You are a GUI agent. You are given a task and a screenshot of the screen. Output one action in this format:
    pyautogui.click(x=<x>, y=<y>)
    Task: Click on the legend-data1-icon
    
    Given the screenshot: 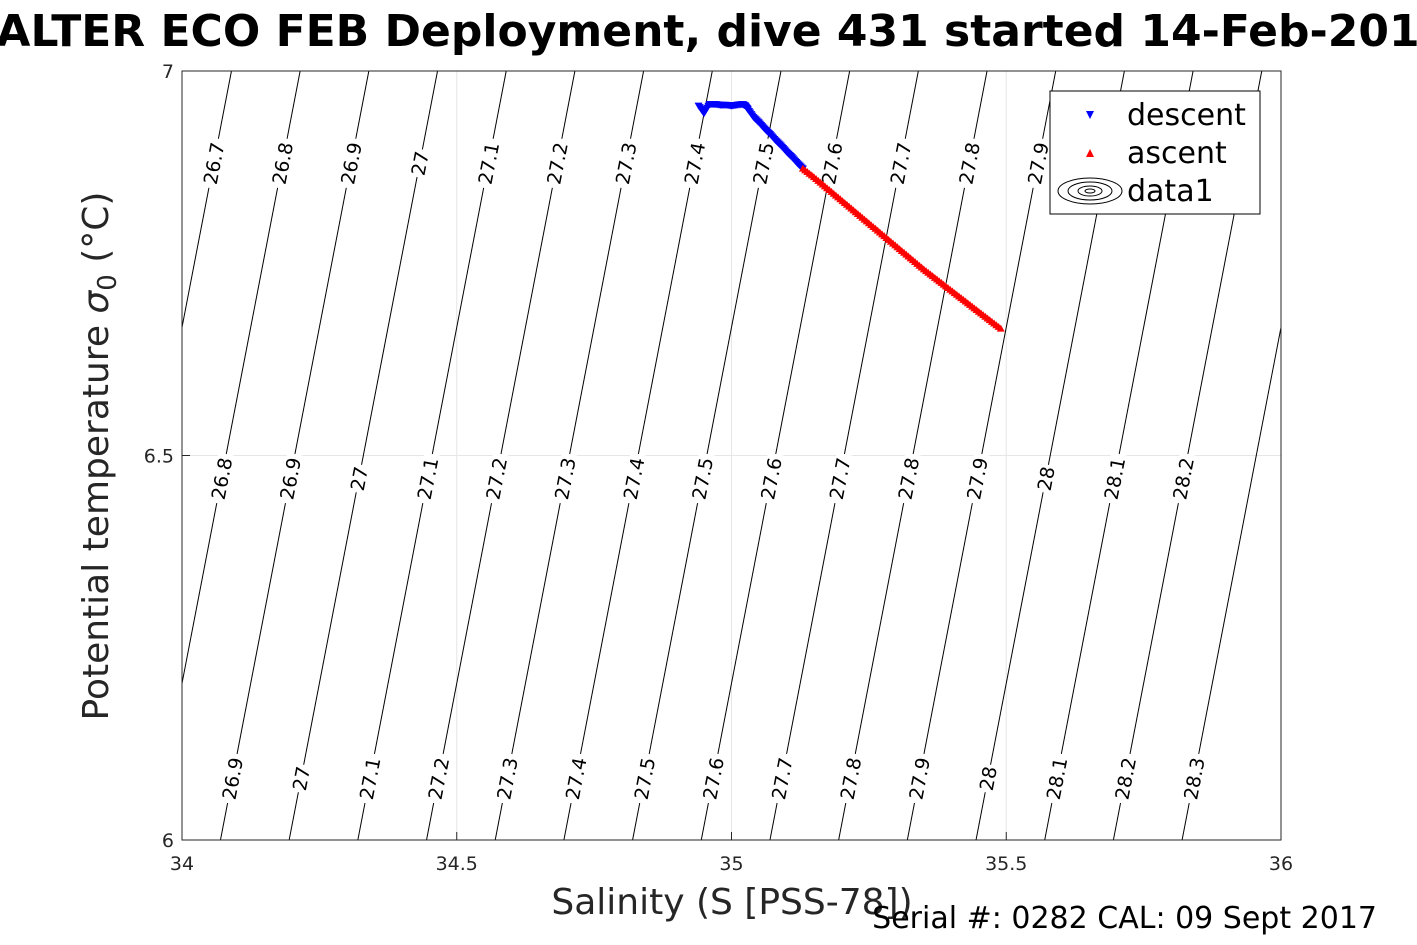 What is the action you would take?
    pyautogui.click(x=1090, y=191)
    